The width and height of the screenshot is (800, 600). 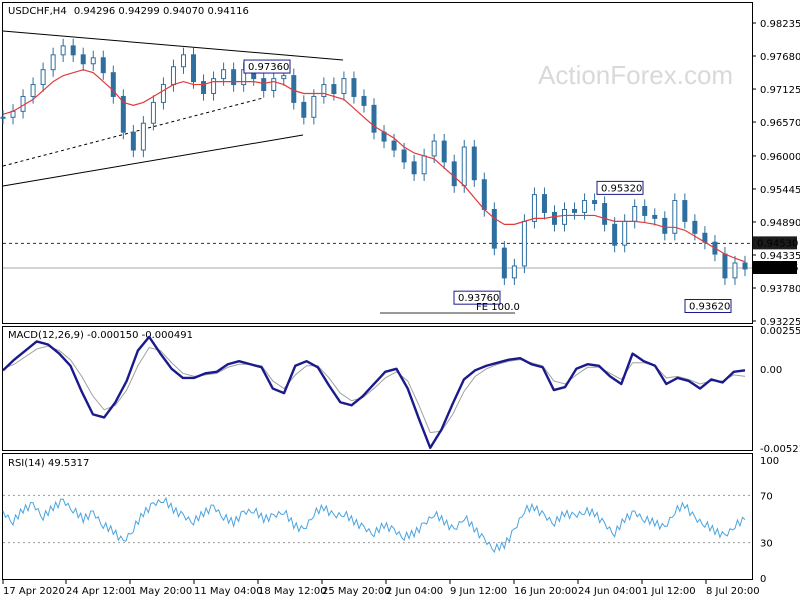 What do you see at coordinates (780, 57) in the screenshot?
I see `price-tick-label: 0.97680` at bounding box center [780, 57].